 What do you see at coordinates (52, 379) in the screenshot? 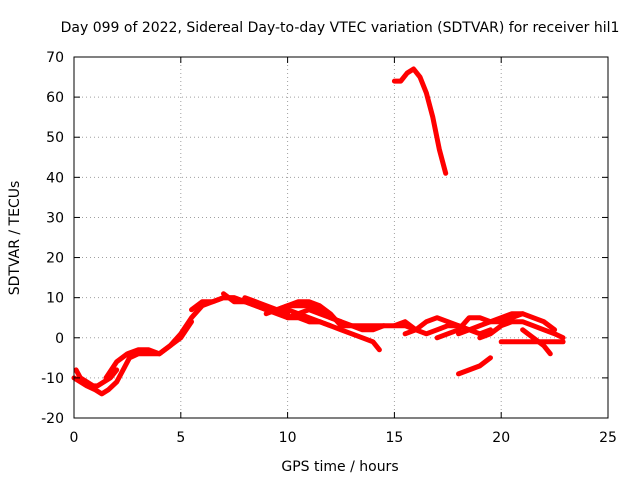
I see `y-tick-label: -10` at bounding box center [52, 379].